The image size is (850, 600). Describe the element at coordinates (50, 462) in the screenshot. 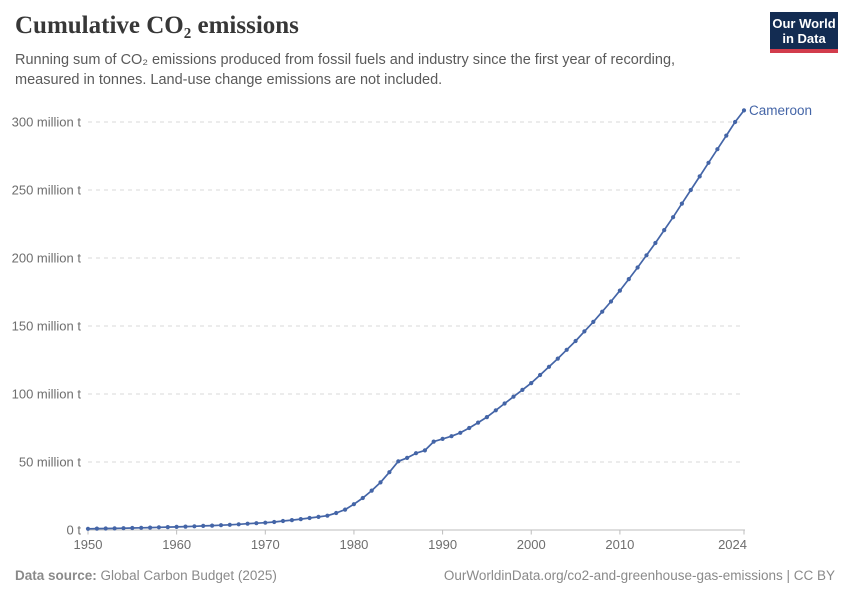

I see `y-axis-label: 50 million t` at that location.